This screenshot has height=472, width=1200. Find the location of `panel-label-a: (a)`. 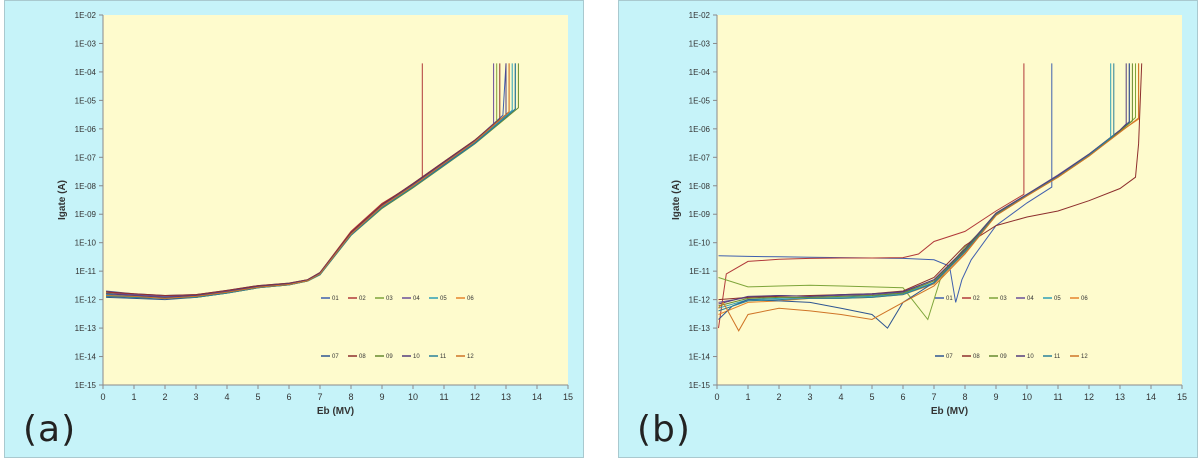

panel-label-a: (a) is located at coordinates (50, 429).